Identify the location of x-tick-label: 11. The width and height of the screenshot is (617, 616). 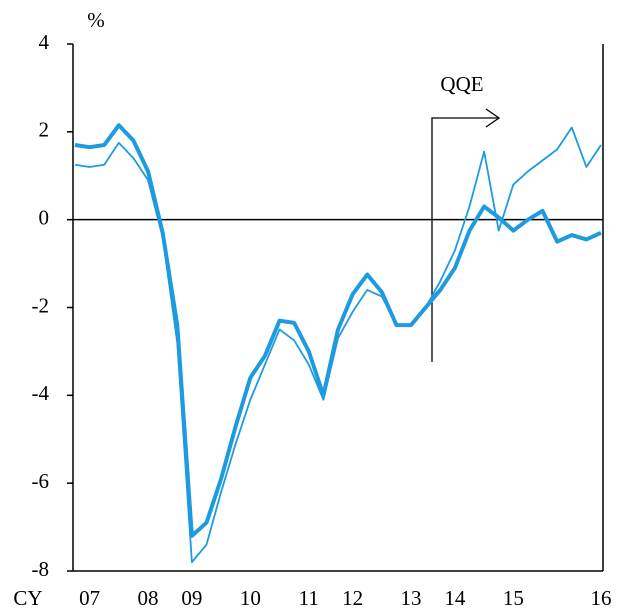
(309, 598).